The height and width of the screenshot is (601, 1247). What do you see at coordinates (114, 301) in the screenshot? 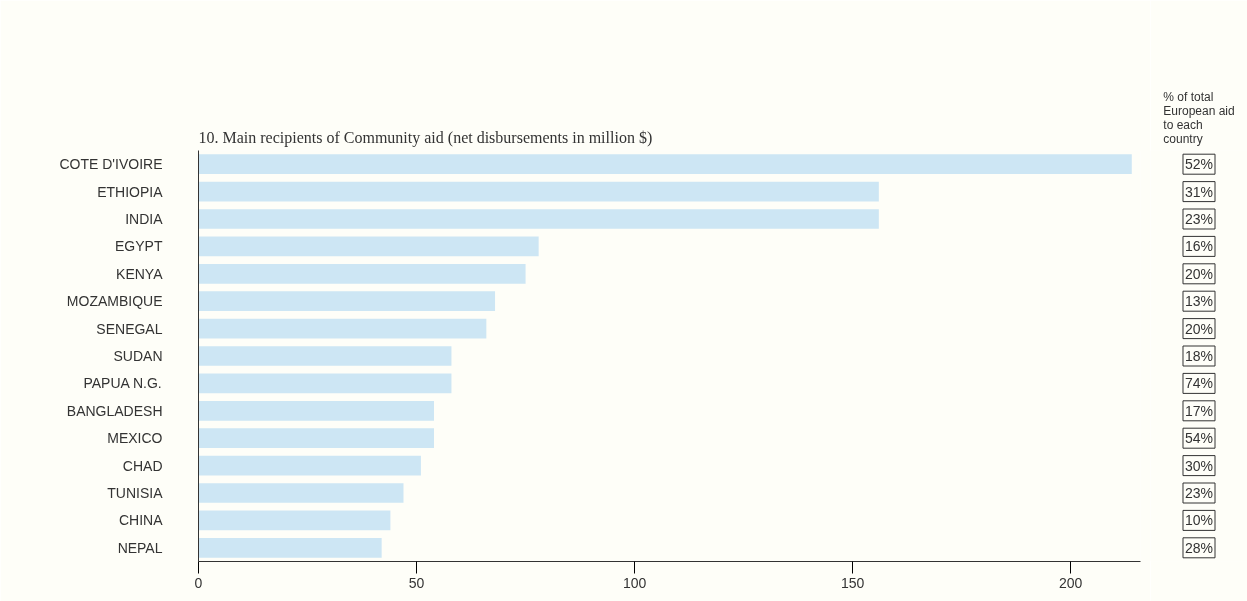
I see `y-tick-label: MOZAMBIQUE` at bounding box center [114, 301].